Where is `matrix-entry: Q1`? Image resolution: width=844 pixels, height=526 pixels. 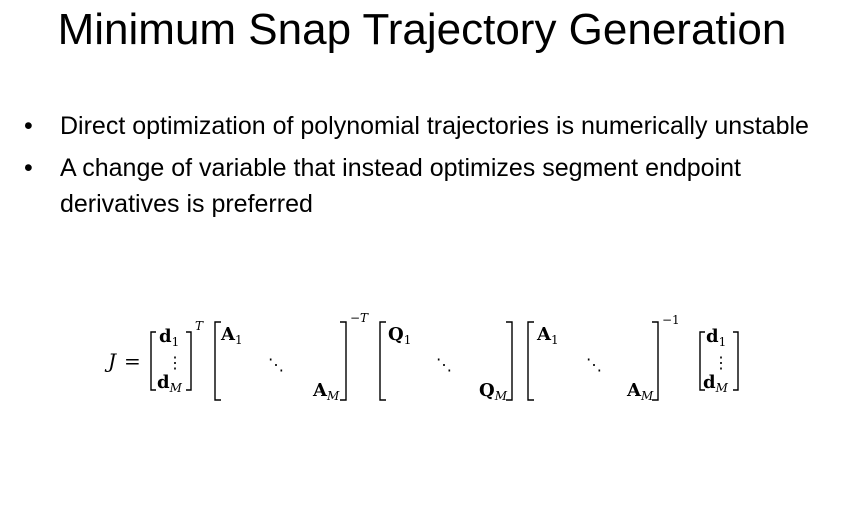 matrix-entry: Q1 is located at coordinates (399, 335).